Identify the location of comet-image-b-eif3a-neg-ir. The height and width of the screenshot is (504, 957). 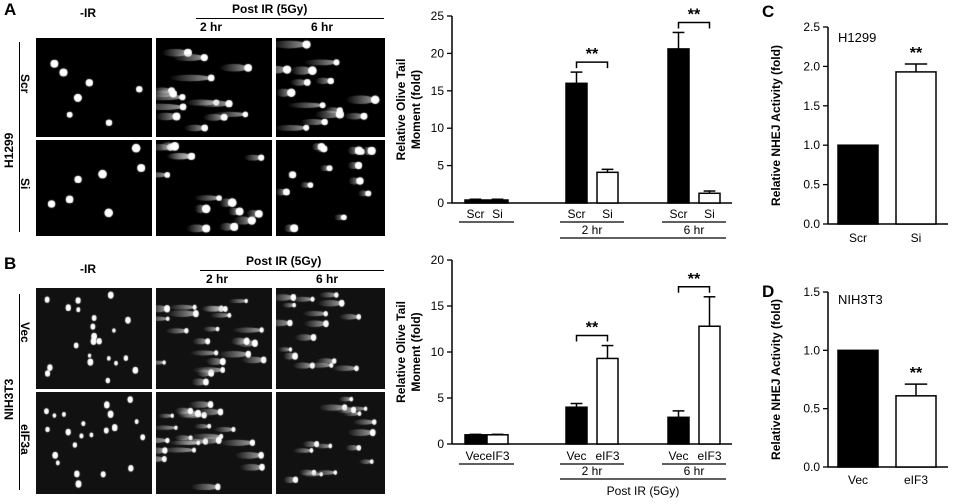
(94, 443).